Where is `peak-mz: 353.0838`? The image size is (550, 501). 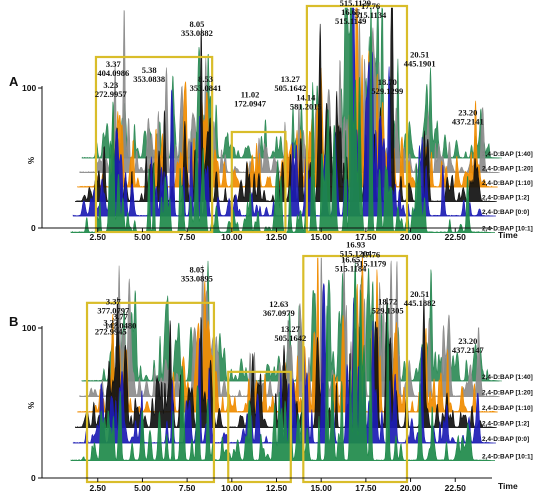 peak-mz: 353.0838 is located at coordinates (149, 79).